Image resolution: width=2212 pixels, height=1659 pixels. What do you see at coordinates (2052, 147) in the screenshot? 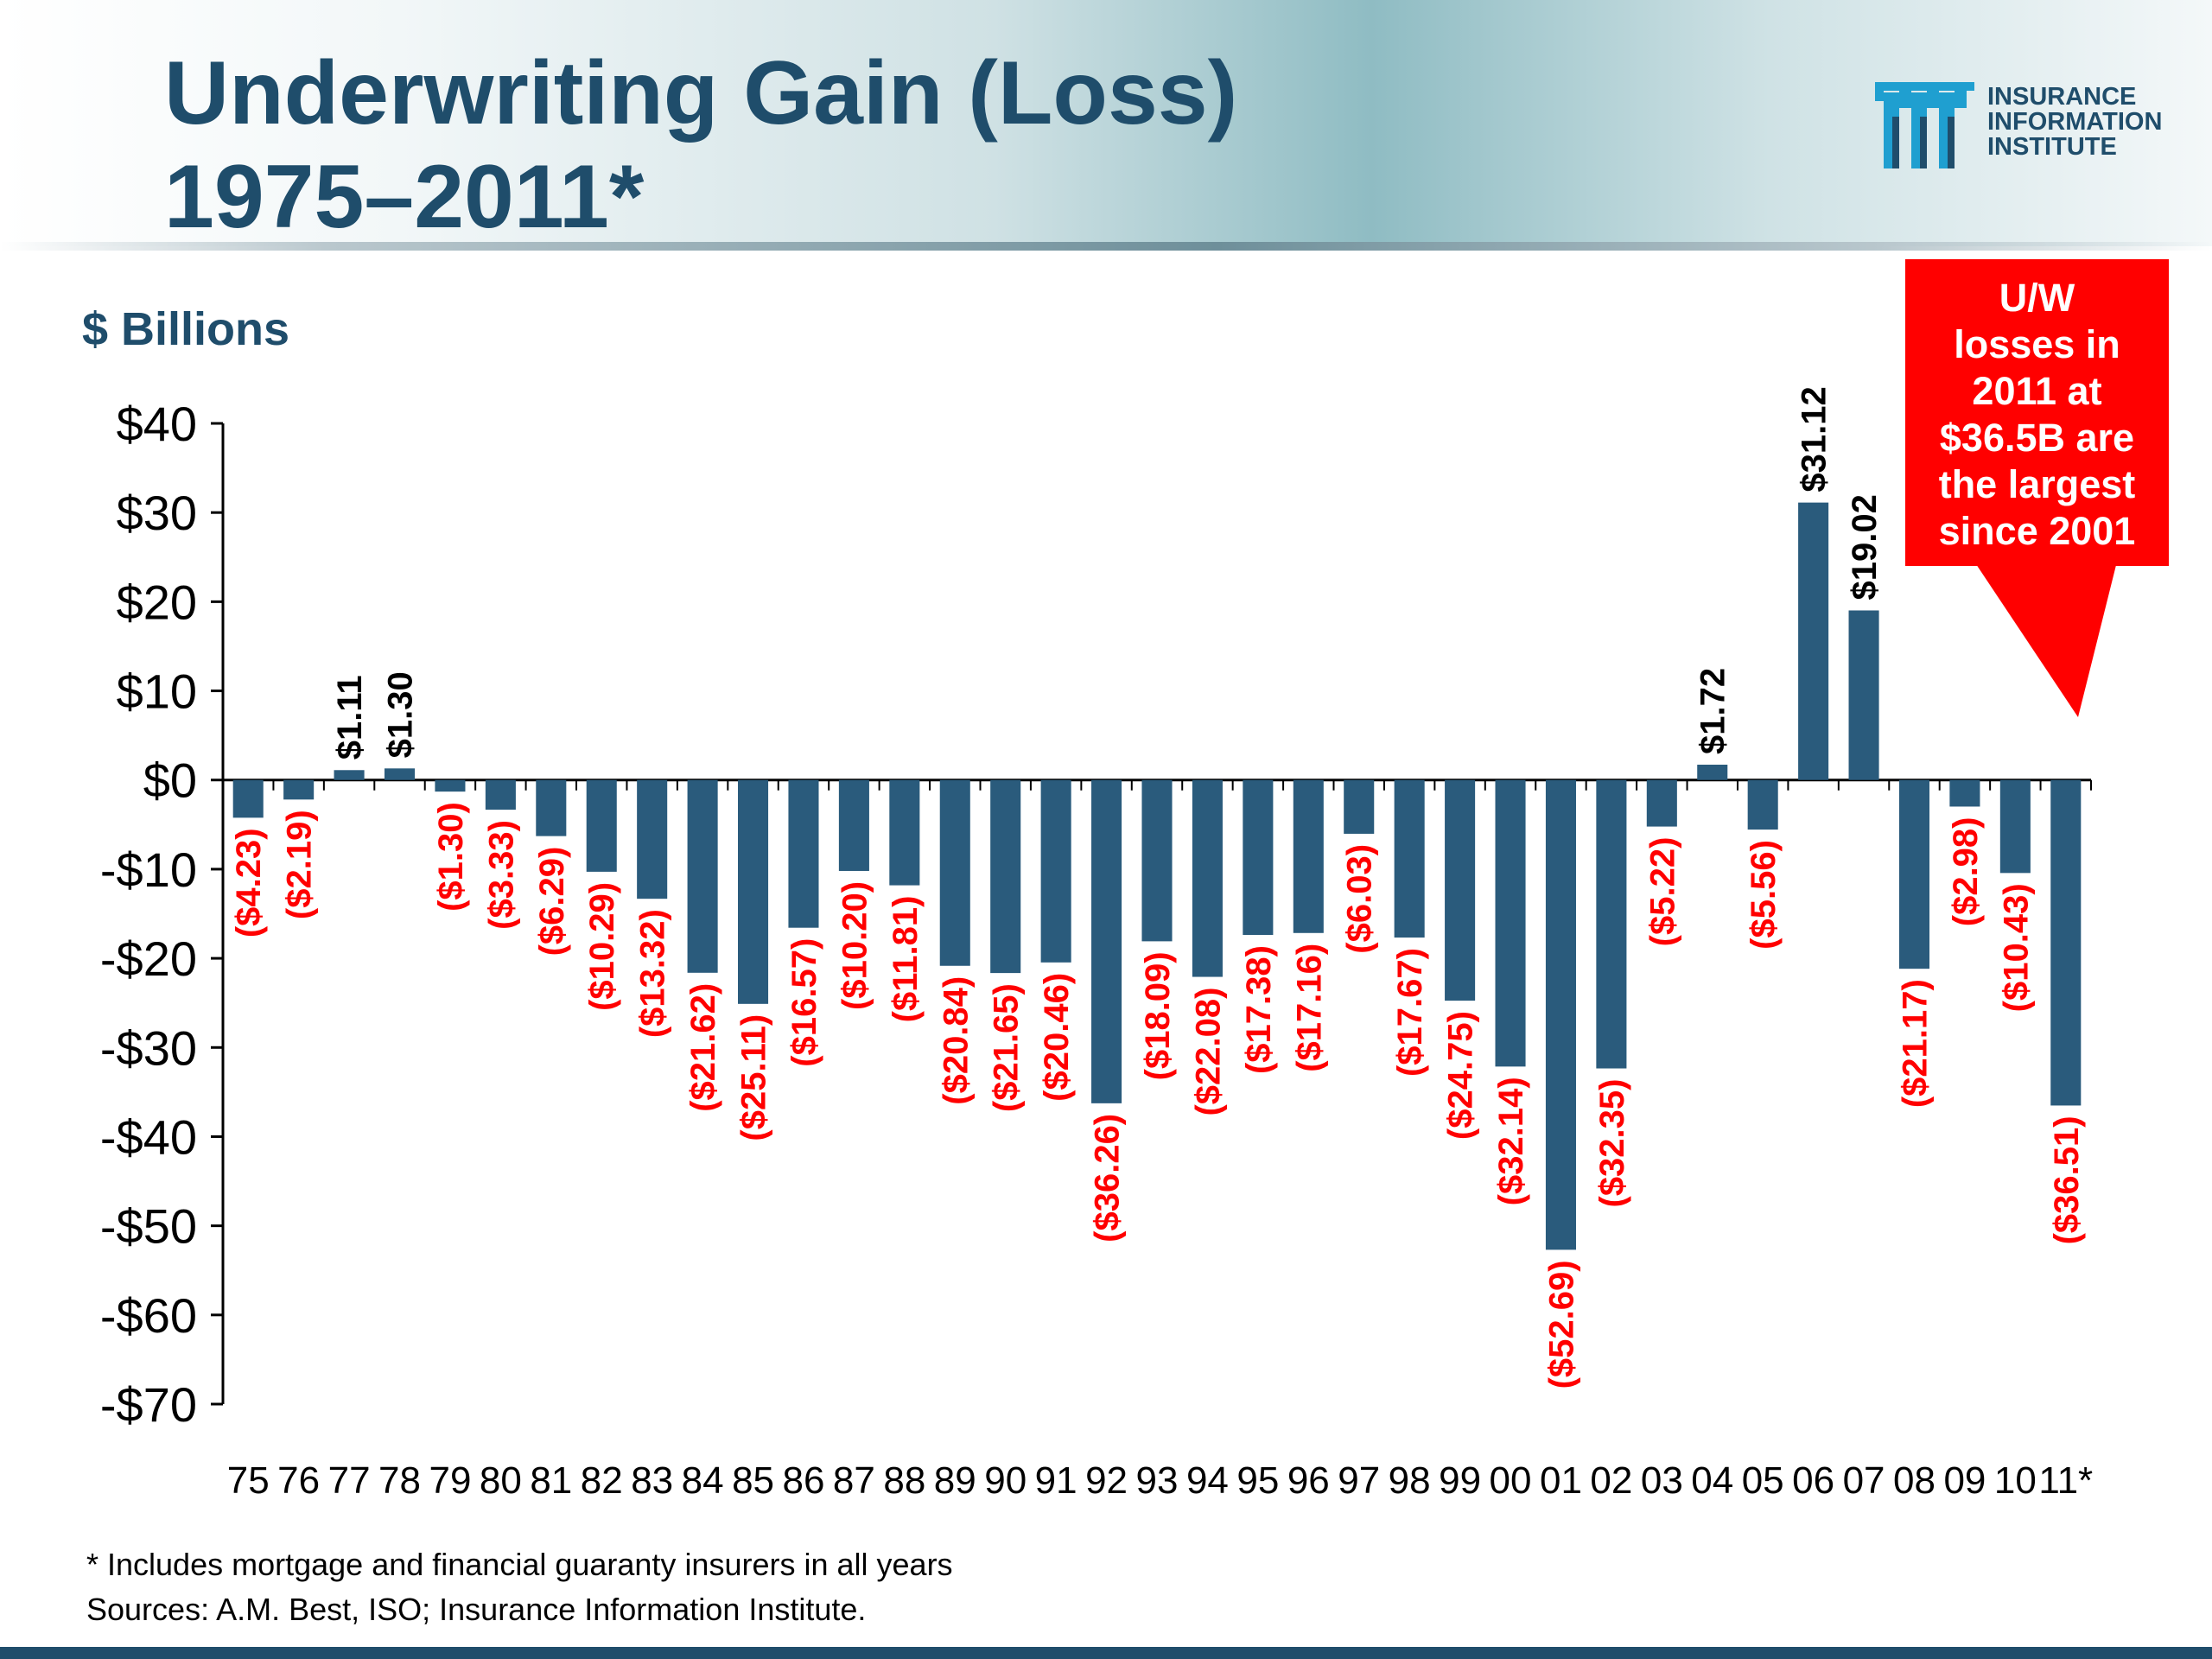
I see `logo-line-3: INSTITUTE` at bounding box center [2052, 147].